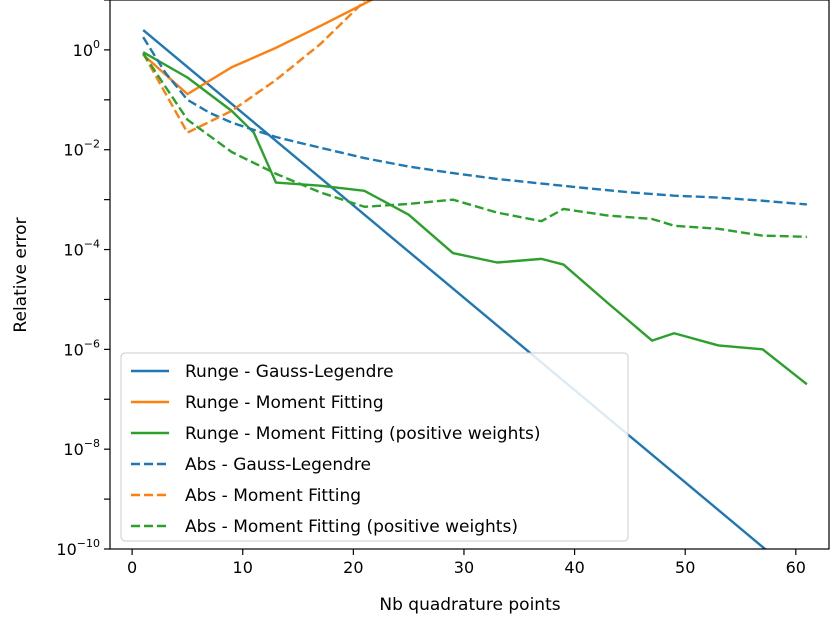 This screenshot has height=621, width=840. Describe the element at coordinates (351, 527) in the screenshot. I see `legend-label-5: Abs - Moment Fitting (positive weights)` at that location.